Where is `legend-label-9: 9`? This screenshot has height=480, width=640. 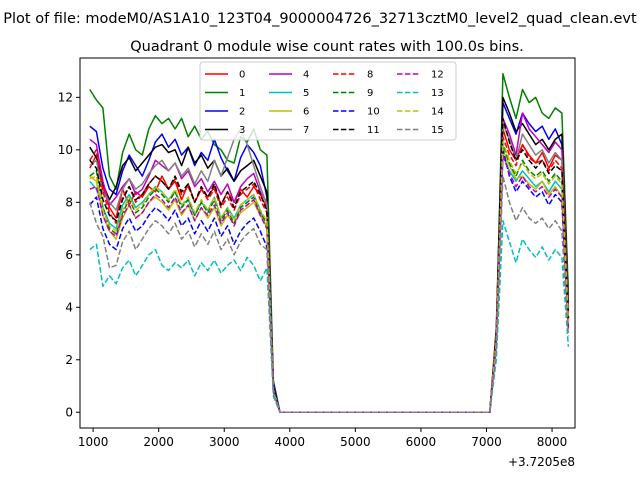 legend-label-9: 9 is located at coordinates (370, 93).